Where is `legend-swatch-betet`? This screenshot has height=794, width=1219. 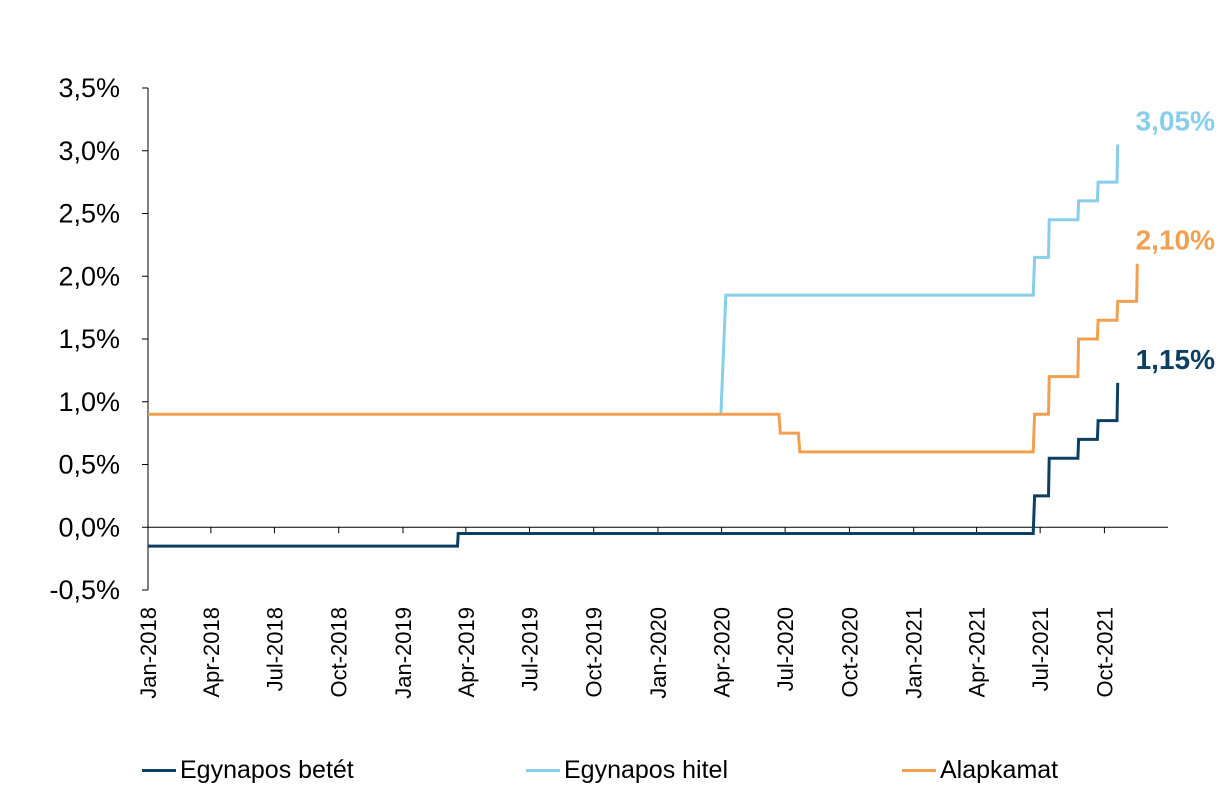 legend-swatch-betet is located at coordinates (159, 770).